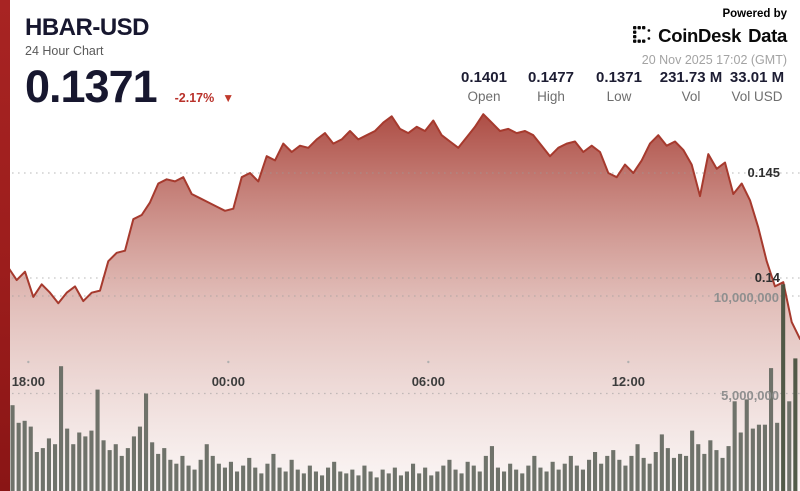 This screenshot has height=491, width=800. I want to click on chart-timestamp: 20 Nov 2025 17:02 (GMT), so click(714, 60).